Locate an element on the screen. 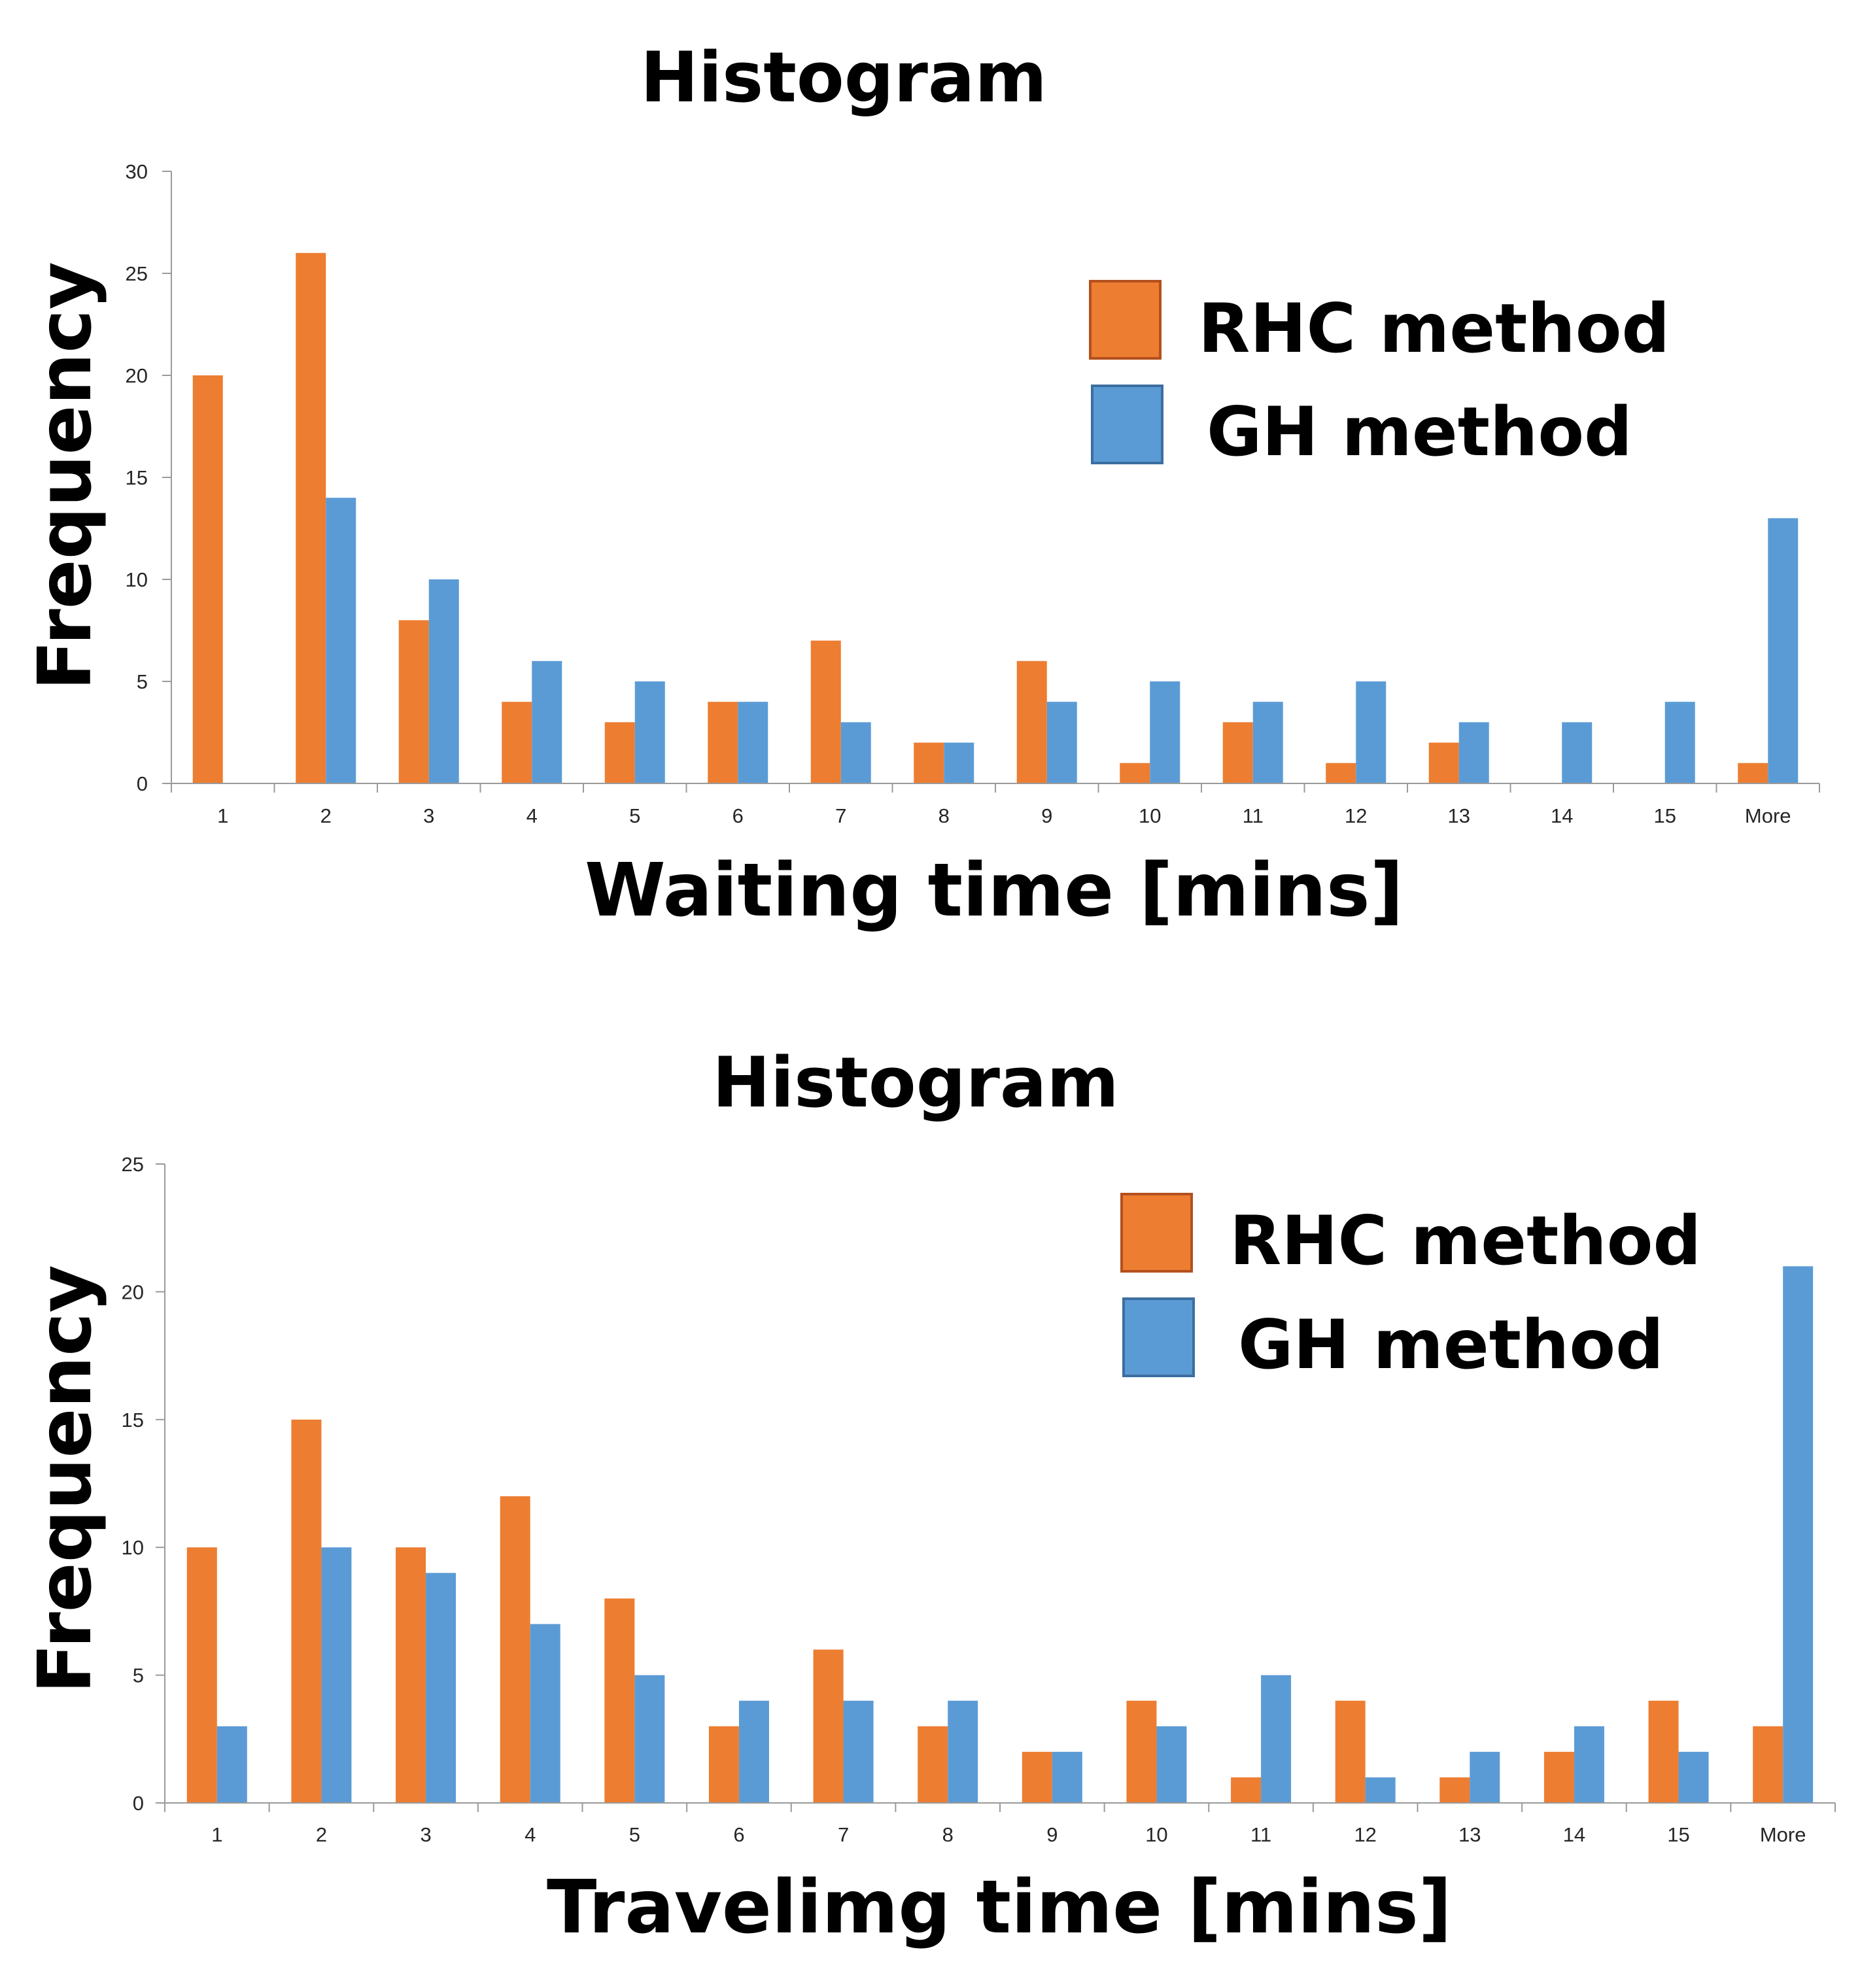  y-tick-labels: 0 5 10 15 20 25 is located at coordinates (133, 1484).